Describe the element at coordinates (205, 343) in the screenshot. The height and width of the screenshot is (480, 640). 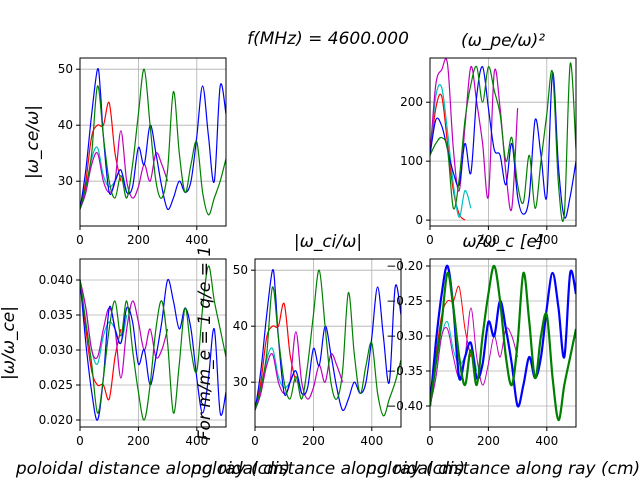
I see `y-axis-label-wci: For m/m_e = 1 q/e = 1` at that location.